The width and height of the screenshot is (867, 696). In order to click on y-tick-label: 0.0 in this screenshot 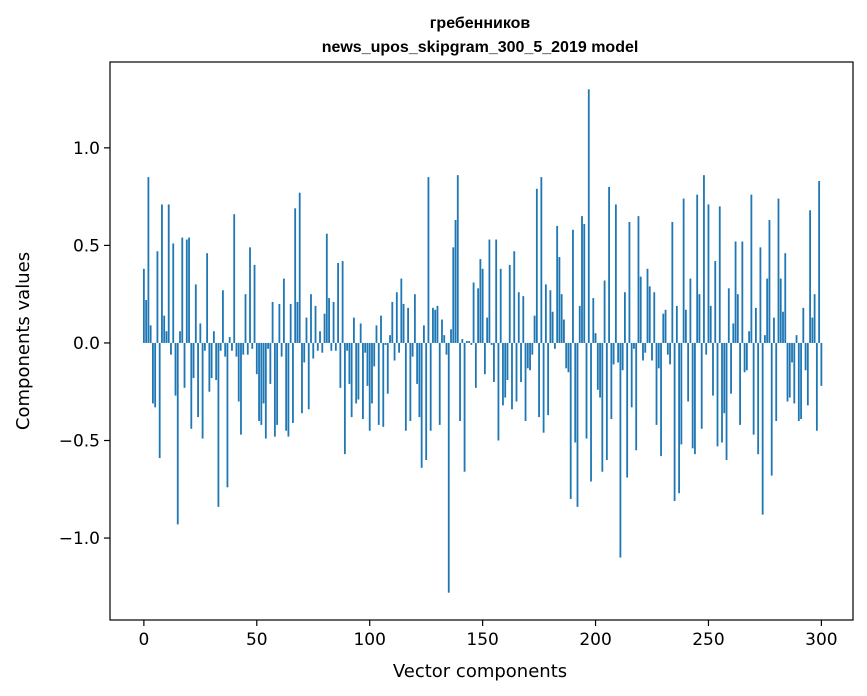, I will do `click(86, 344)`.